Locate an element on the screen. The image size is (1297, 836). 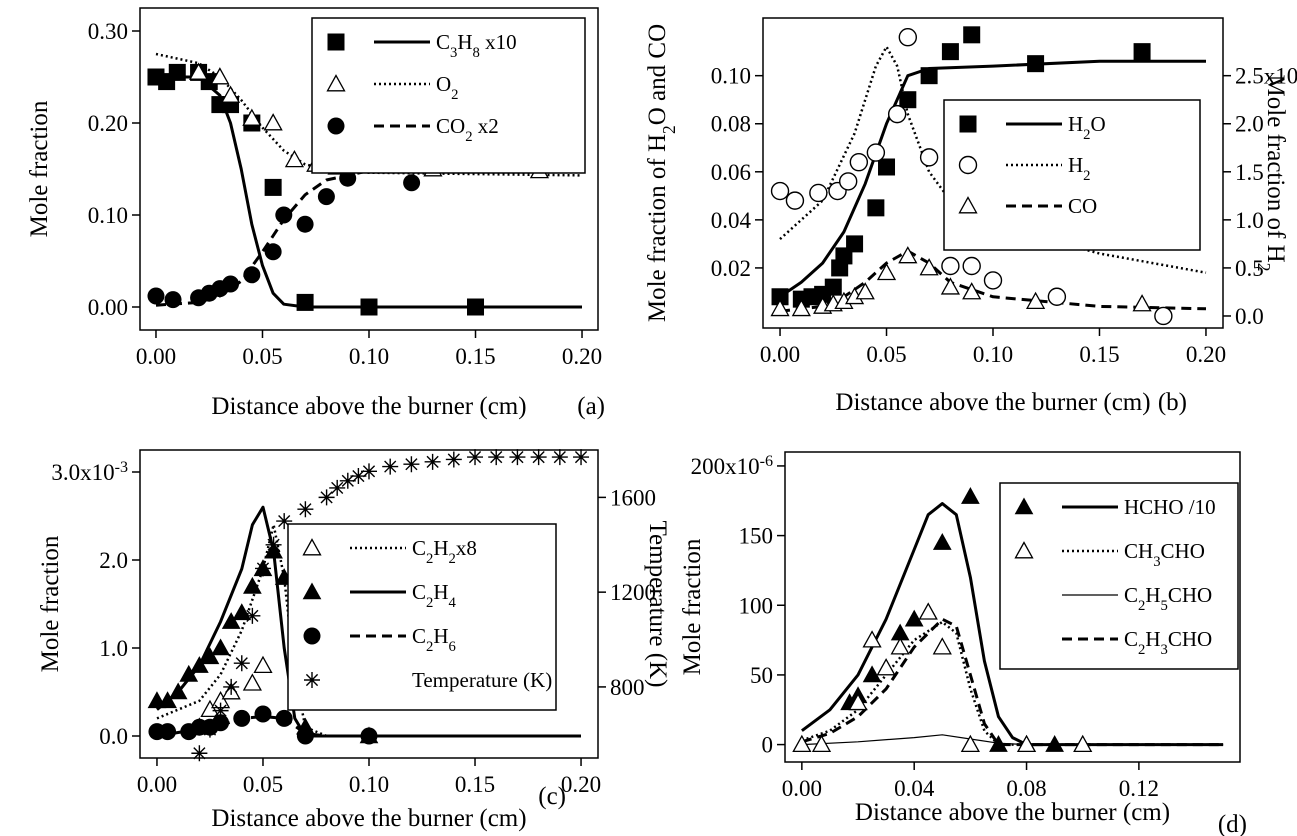
x-tick-label: 0.04 is located at coordinates (914, 788).